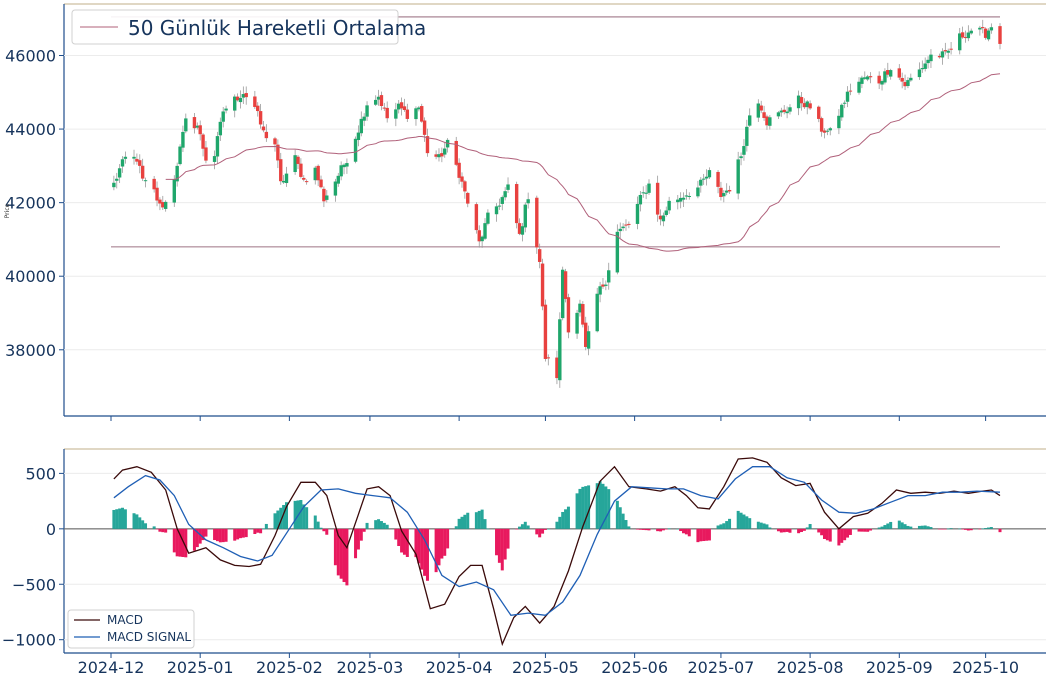  What do you see at coordinates (30, 129) in the screenshot?
I see `price-y-tick-label: 44000` at bounding box center [30, 129].